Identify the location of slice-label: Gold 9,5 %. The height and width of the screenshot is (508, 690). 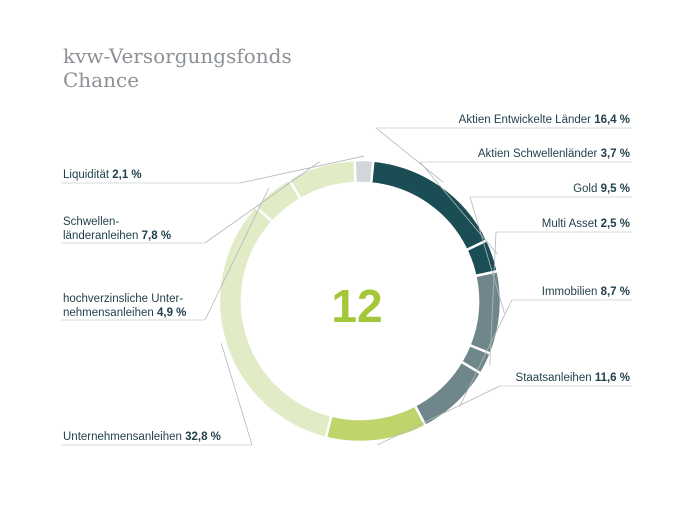
(601, 189).